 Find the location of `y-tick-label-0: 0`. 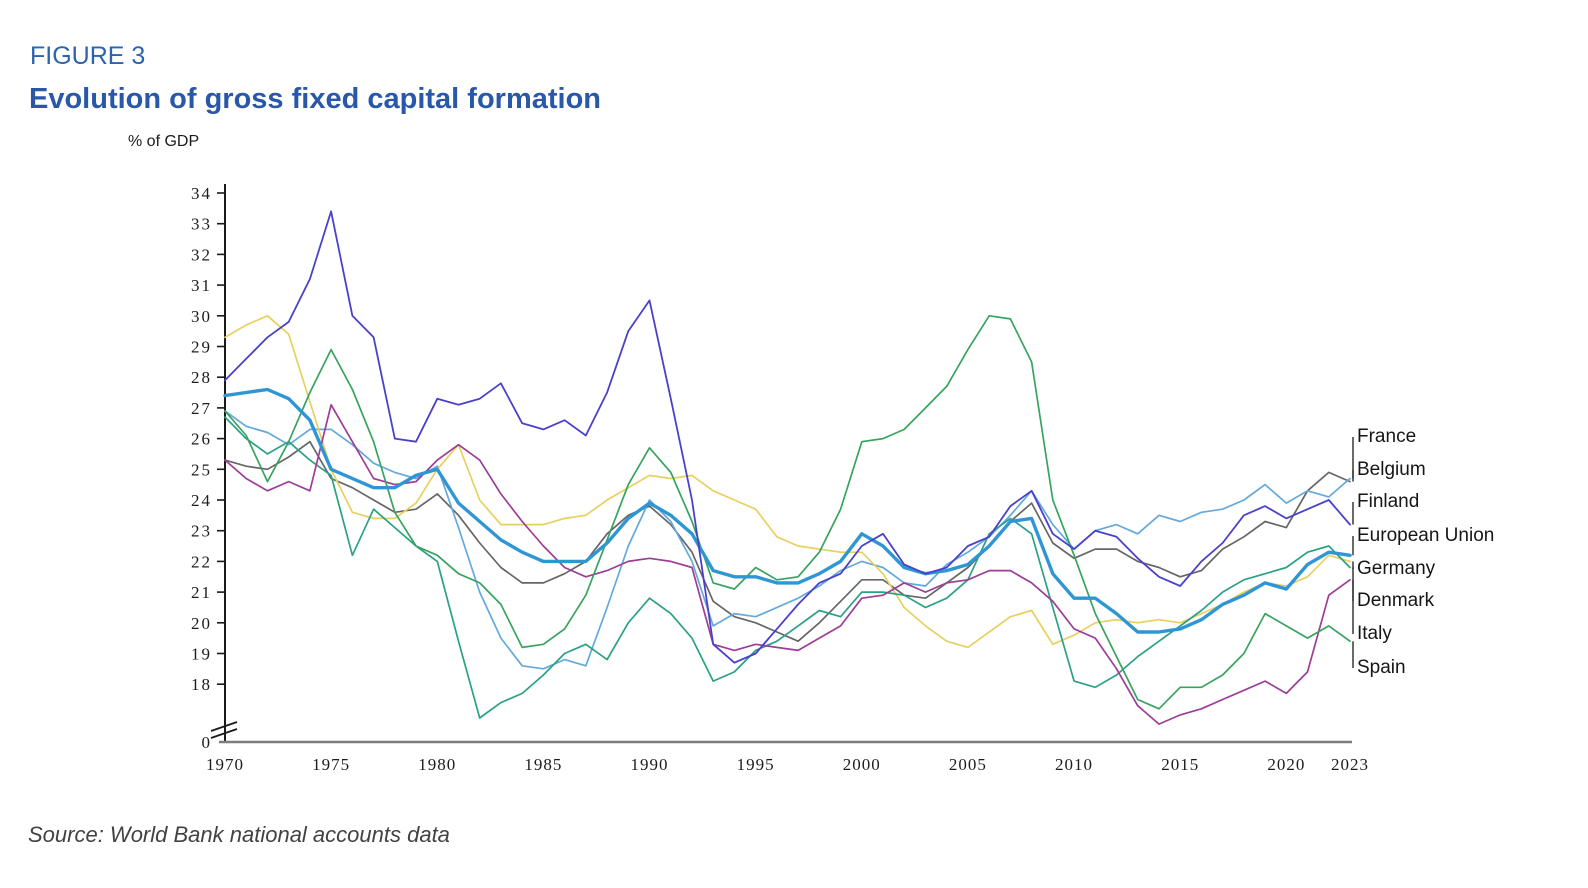

y-tick-label-0: 0 is located at coordinates (207, 742).